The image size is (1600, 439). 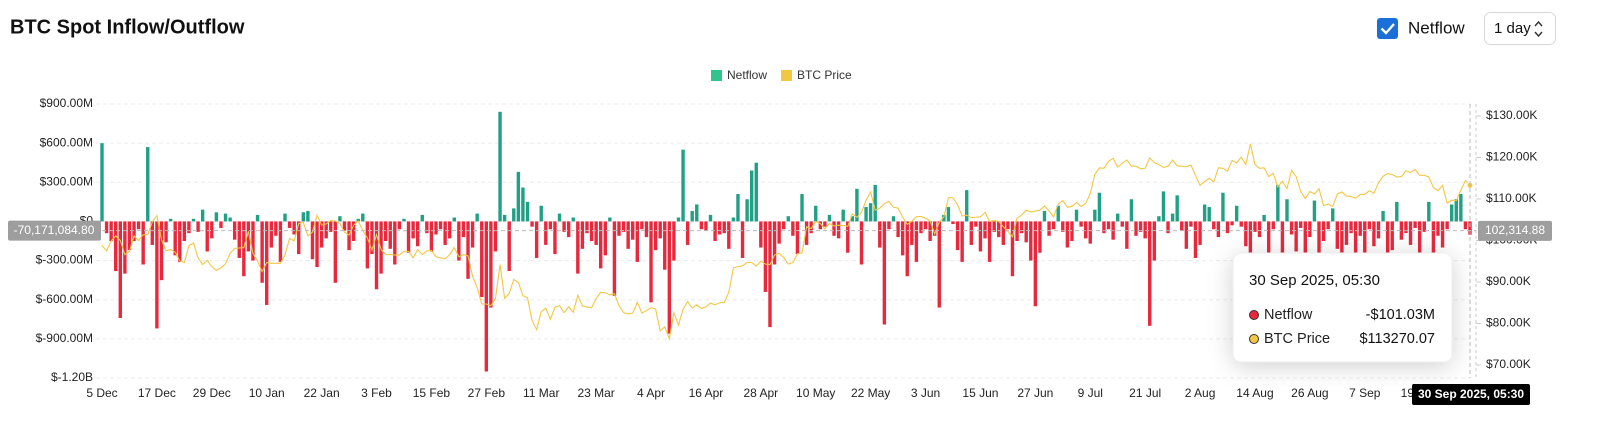 I want to click on tooltip-value: $113270.07, so click(x=1397, y=339).